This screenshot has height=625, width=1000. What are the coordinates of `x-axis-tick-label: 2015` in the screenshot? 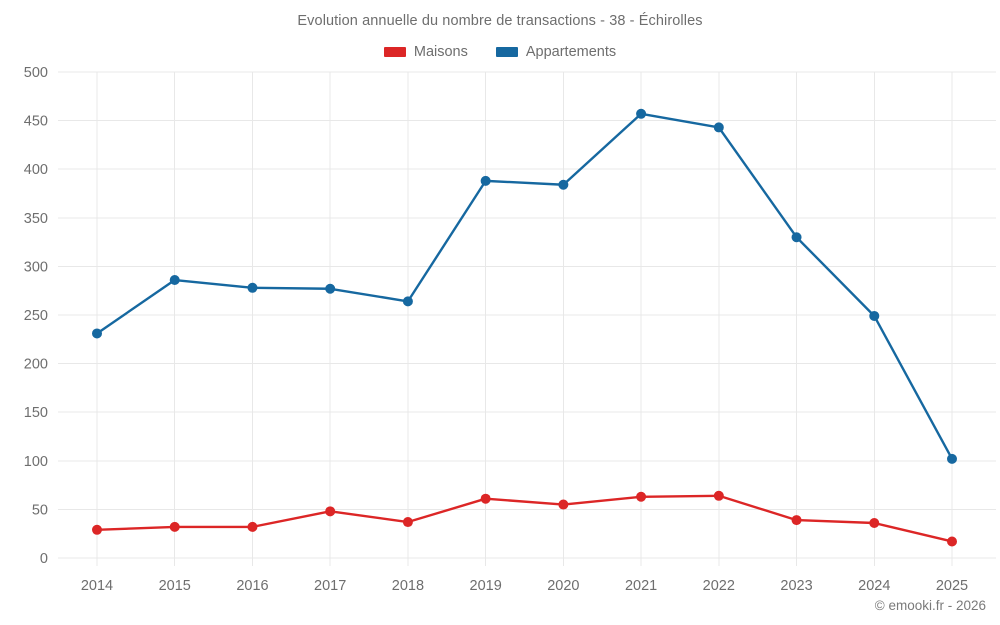 It's located at (175, 586).